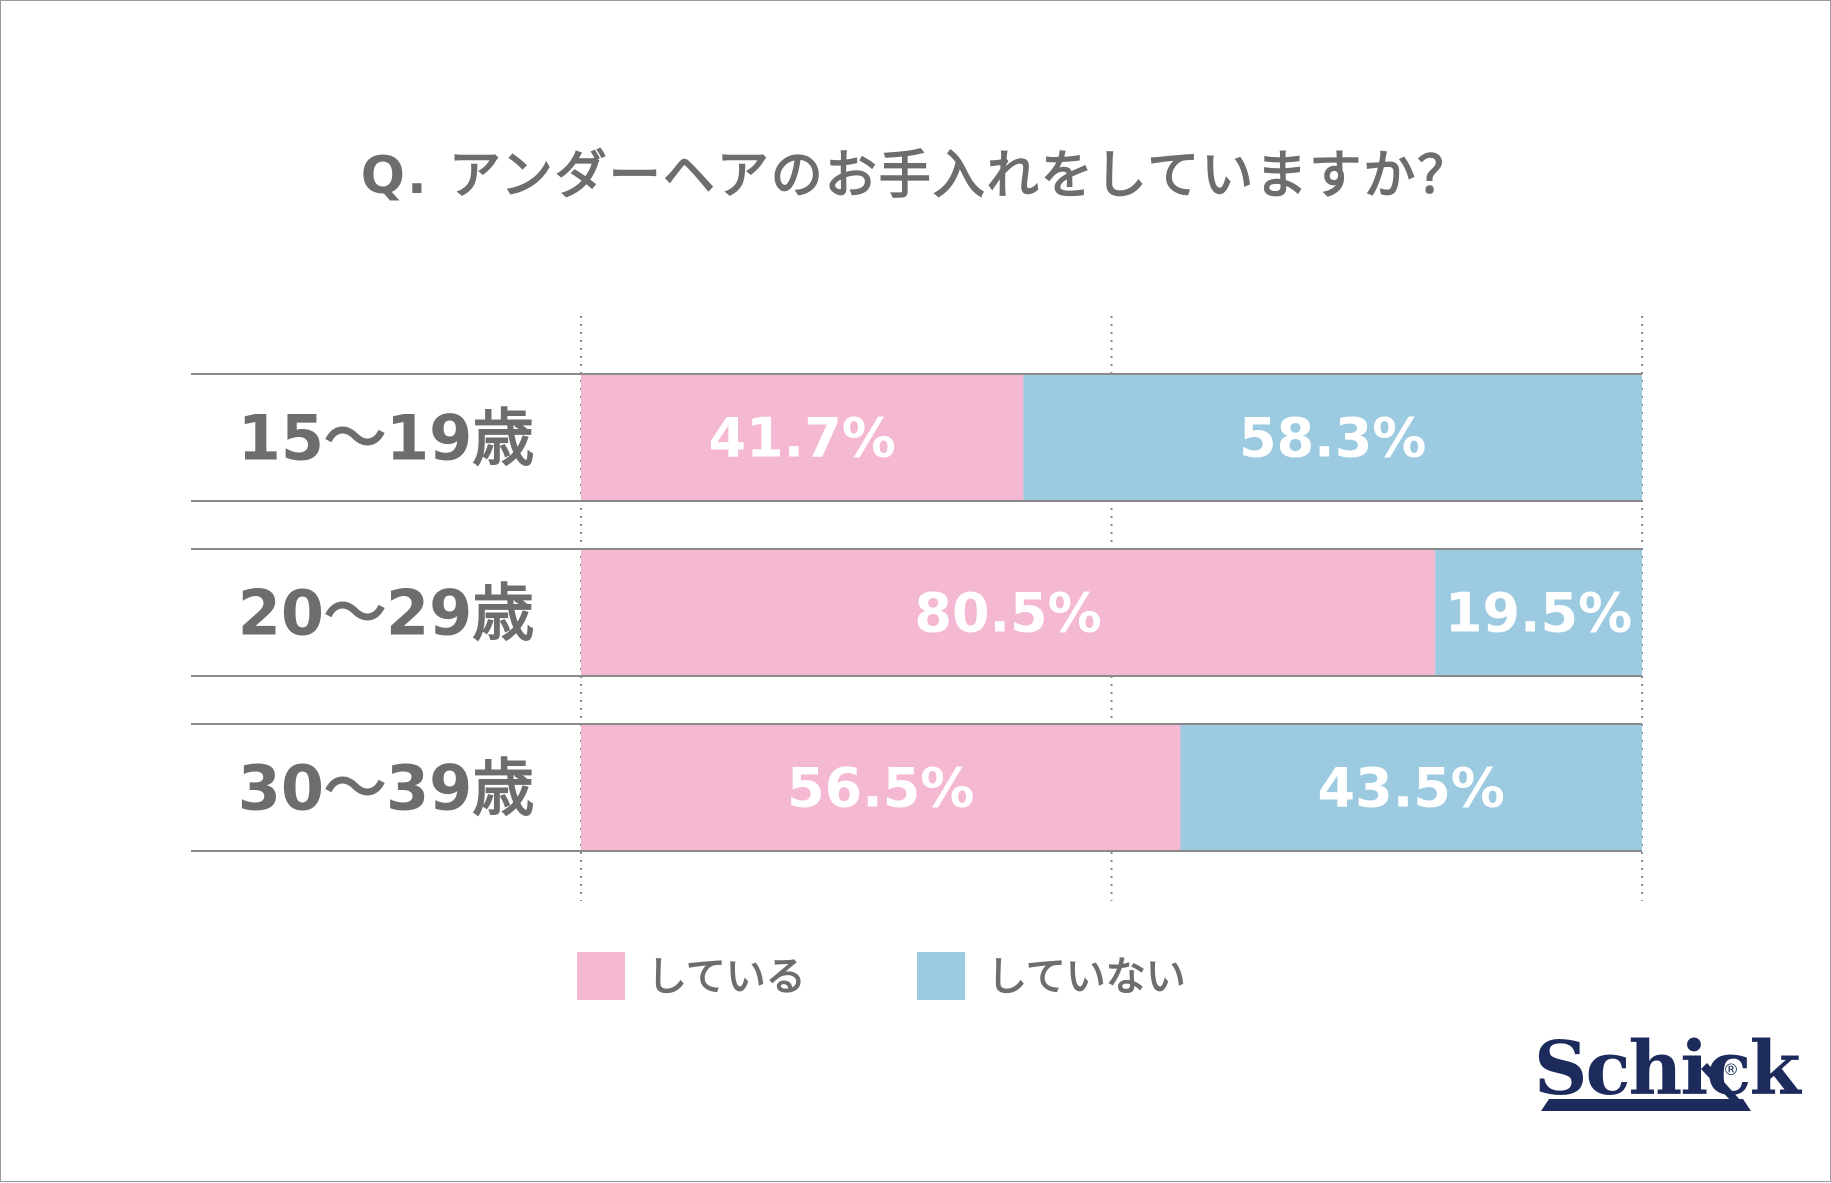  I want to click on category-label-0: 15～19歳, so click(386, 438).